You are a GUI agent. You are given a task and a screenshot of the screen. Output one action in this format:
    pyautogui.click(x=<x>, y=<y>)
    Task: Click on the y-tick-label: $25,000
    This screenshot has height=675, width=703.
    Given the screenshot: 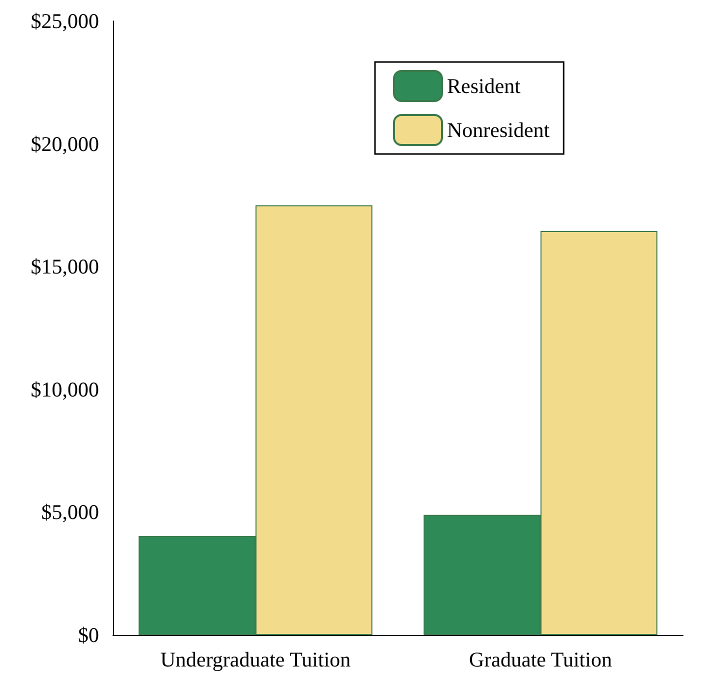 What is the action you would take?
    pyautogui.click(x=64, y=21)
    